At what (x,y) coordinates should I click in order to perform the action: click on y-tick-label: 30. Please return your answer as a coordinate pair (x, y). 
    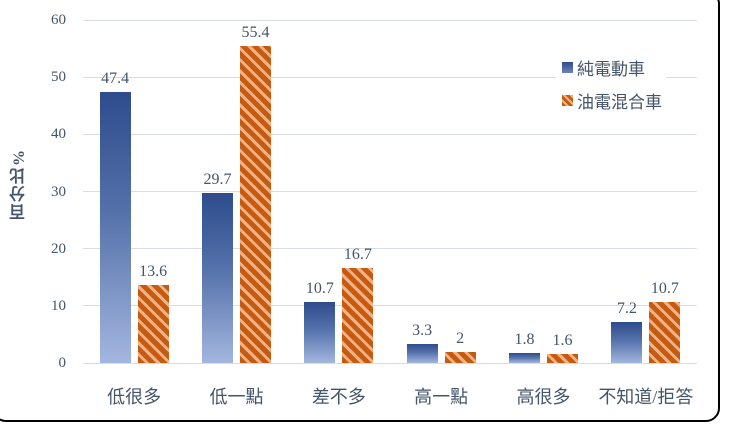
    Looking at the image, I should click on (58, 191).